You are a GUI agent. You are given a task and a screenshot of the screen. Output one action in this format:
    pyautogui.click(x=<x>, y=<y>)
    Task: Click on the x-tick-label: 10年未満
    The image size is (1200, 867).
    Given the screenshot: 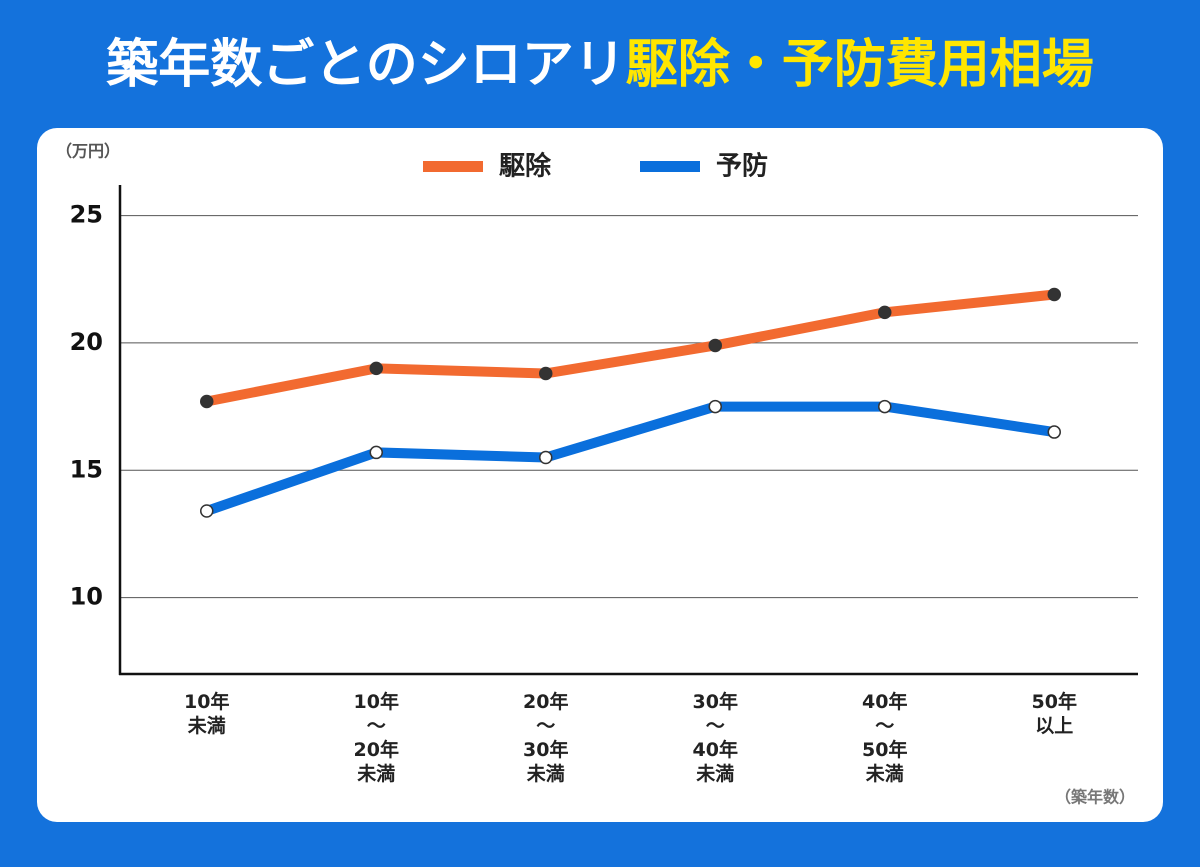 What is the action you would take?
    pyautogui.click(x=206, y=713)
    